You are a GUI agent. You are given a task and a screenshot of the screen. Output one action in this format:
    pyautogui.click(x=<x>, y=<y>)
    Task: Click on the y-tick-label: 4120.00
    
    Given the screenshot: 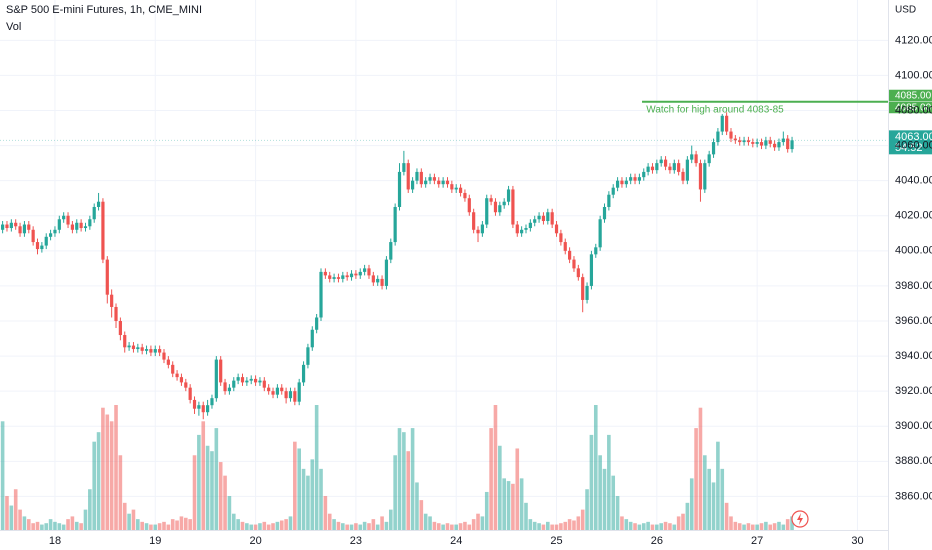 What is the action you would take?
    pyautogui.click(x=913, y=40)
    